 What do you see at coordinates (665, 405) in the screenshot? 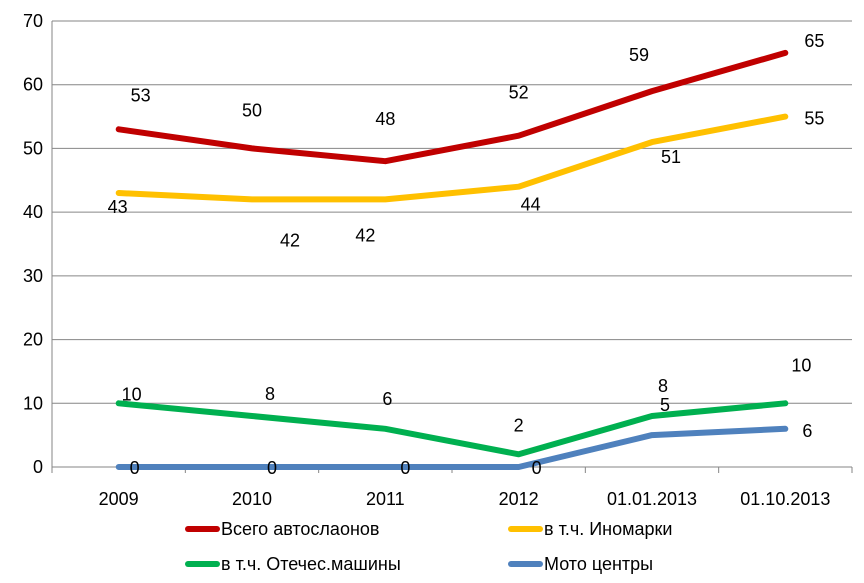
I see `data-label: 5` at bounding box center [665, 405].